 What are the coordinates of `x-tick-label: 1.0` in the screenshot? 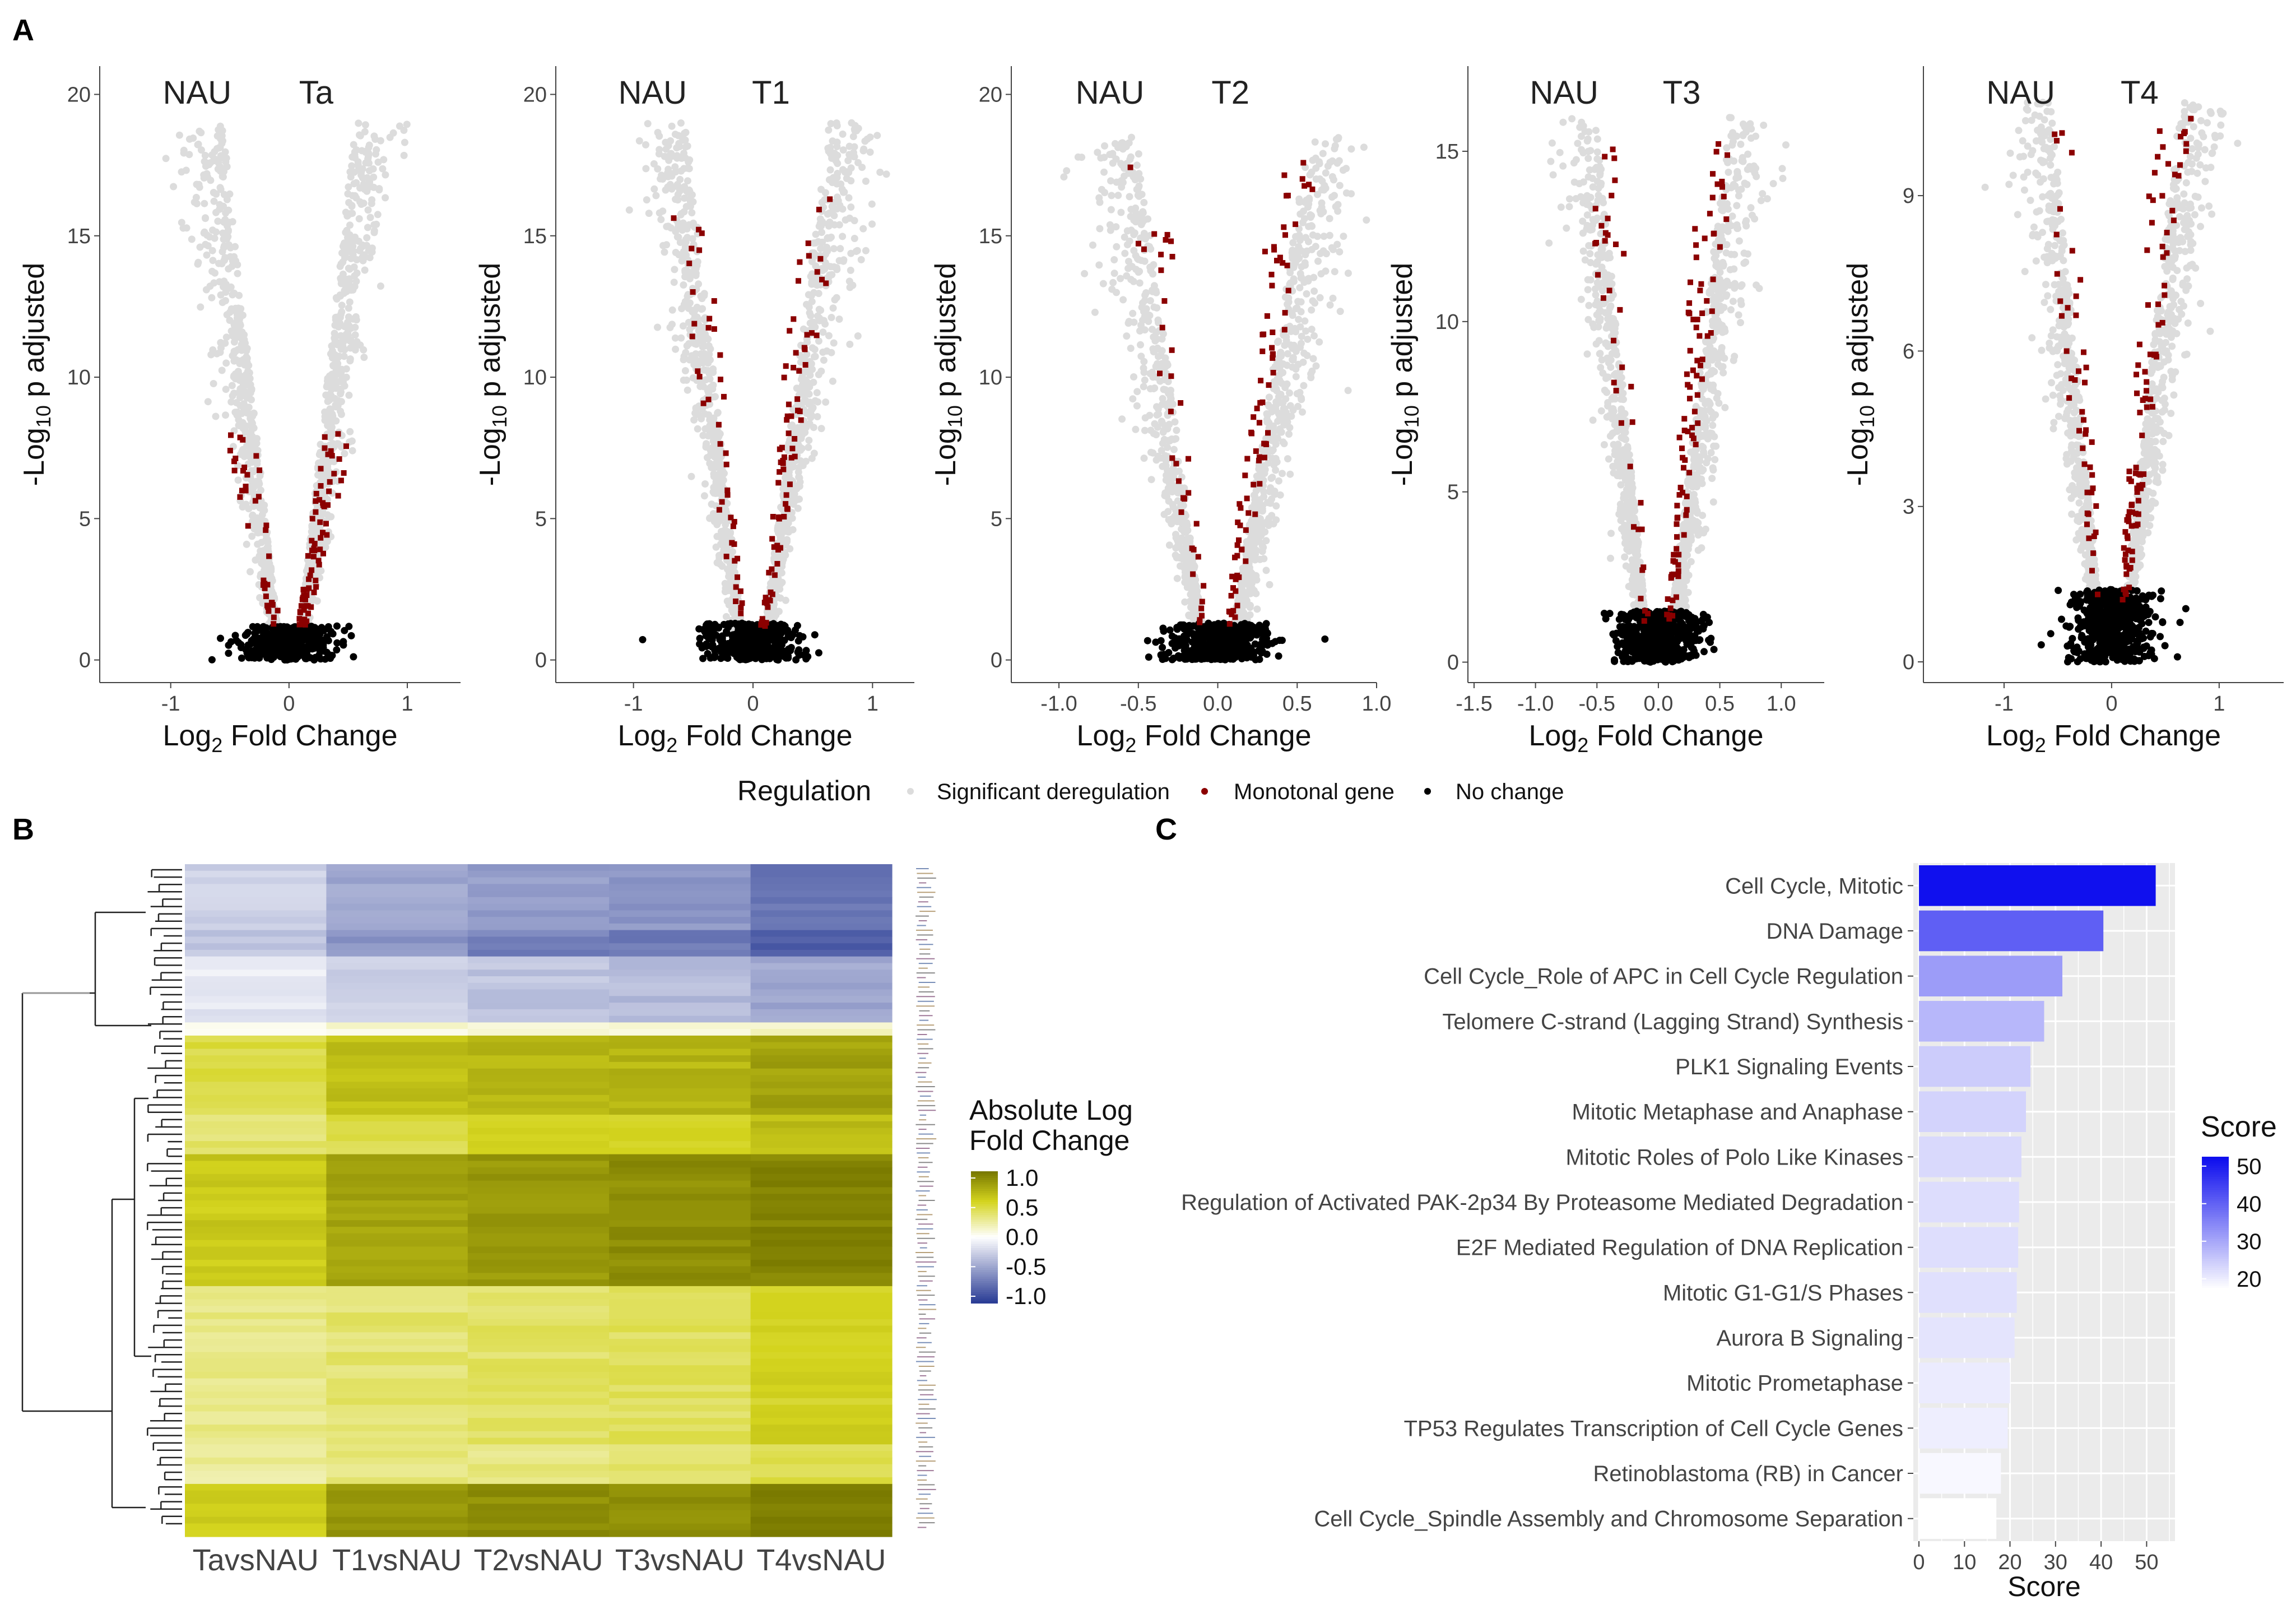 It's located at (1377, 704).